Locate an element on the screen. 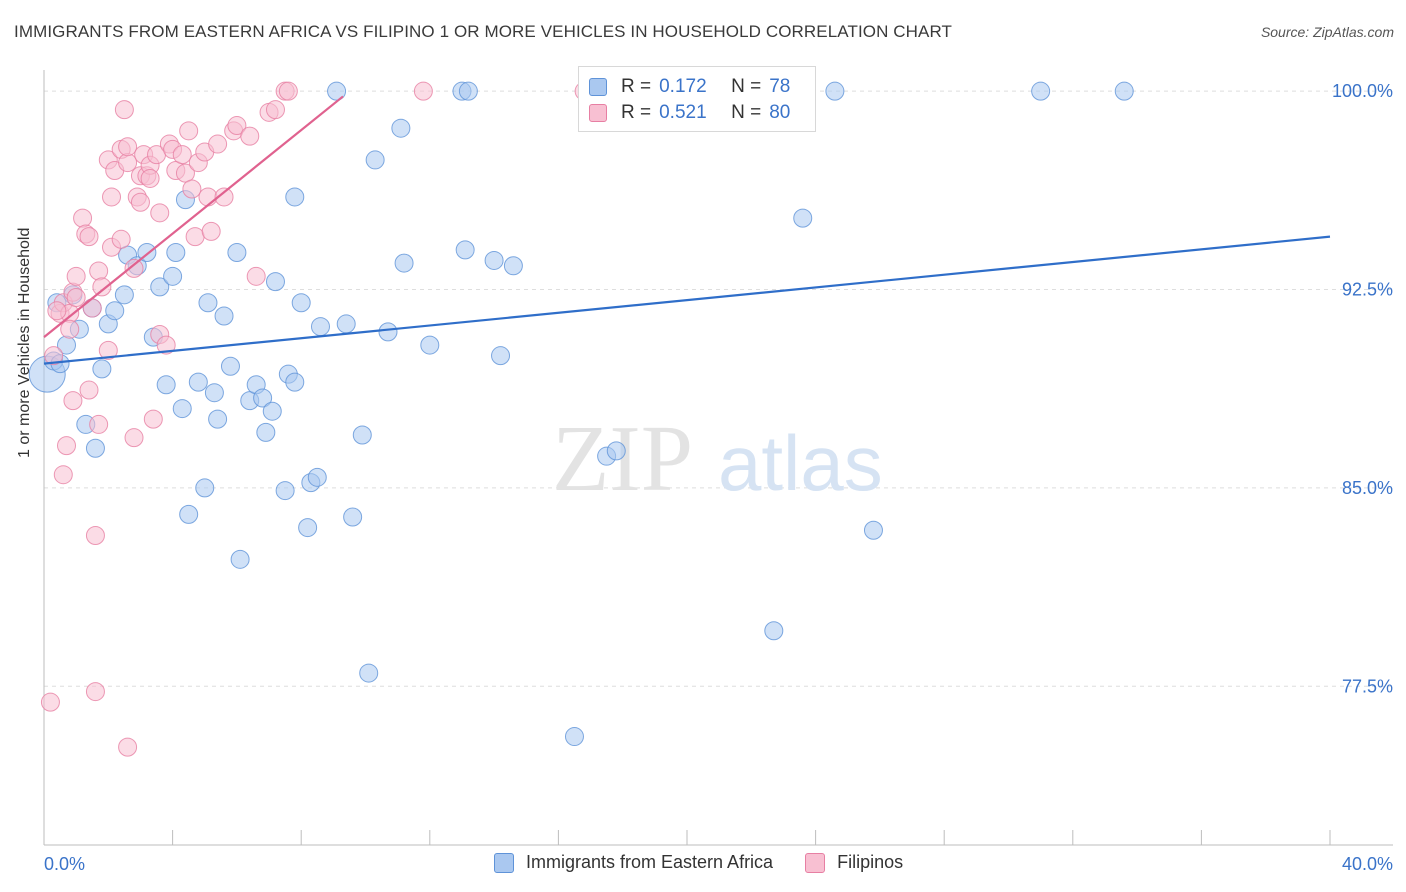 The width and height of the screenshot is (1406, 892). y-tick-labels: 77.5% 85.0% 92.5% 100.0% is located at coordinates (1362, 388).